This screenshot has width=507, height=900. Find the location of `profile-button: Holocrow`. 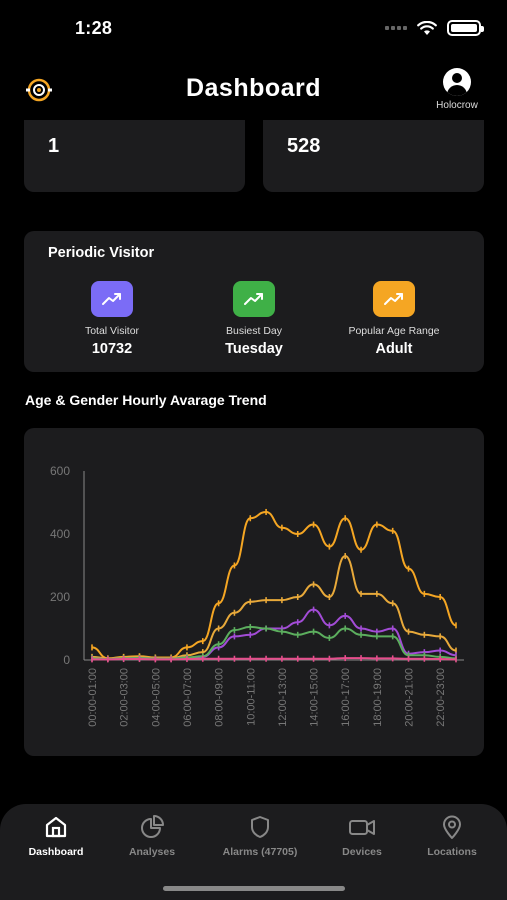

profile-button: Holocrow is located at coordinates (457, 89).